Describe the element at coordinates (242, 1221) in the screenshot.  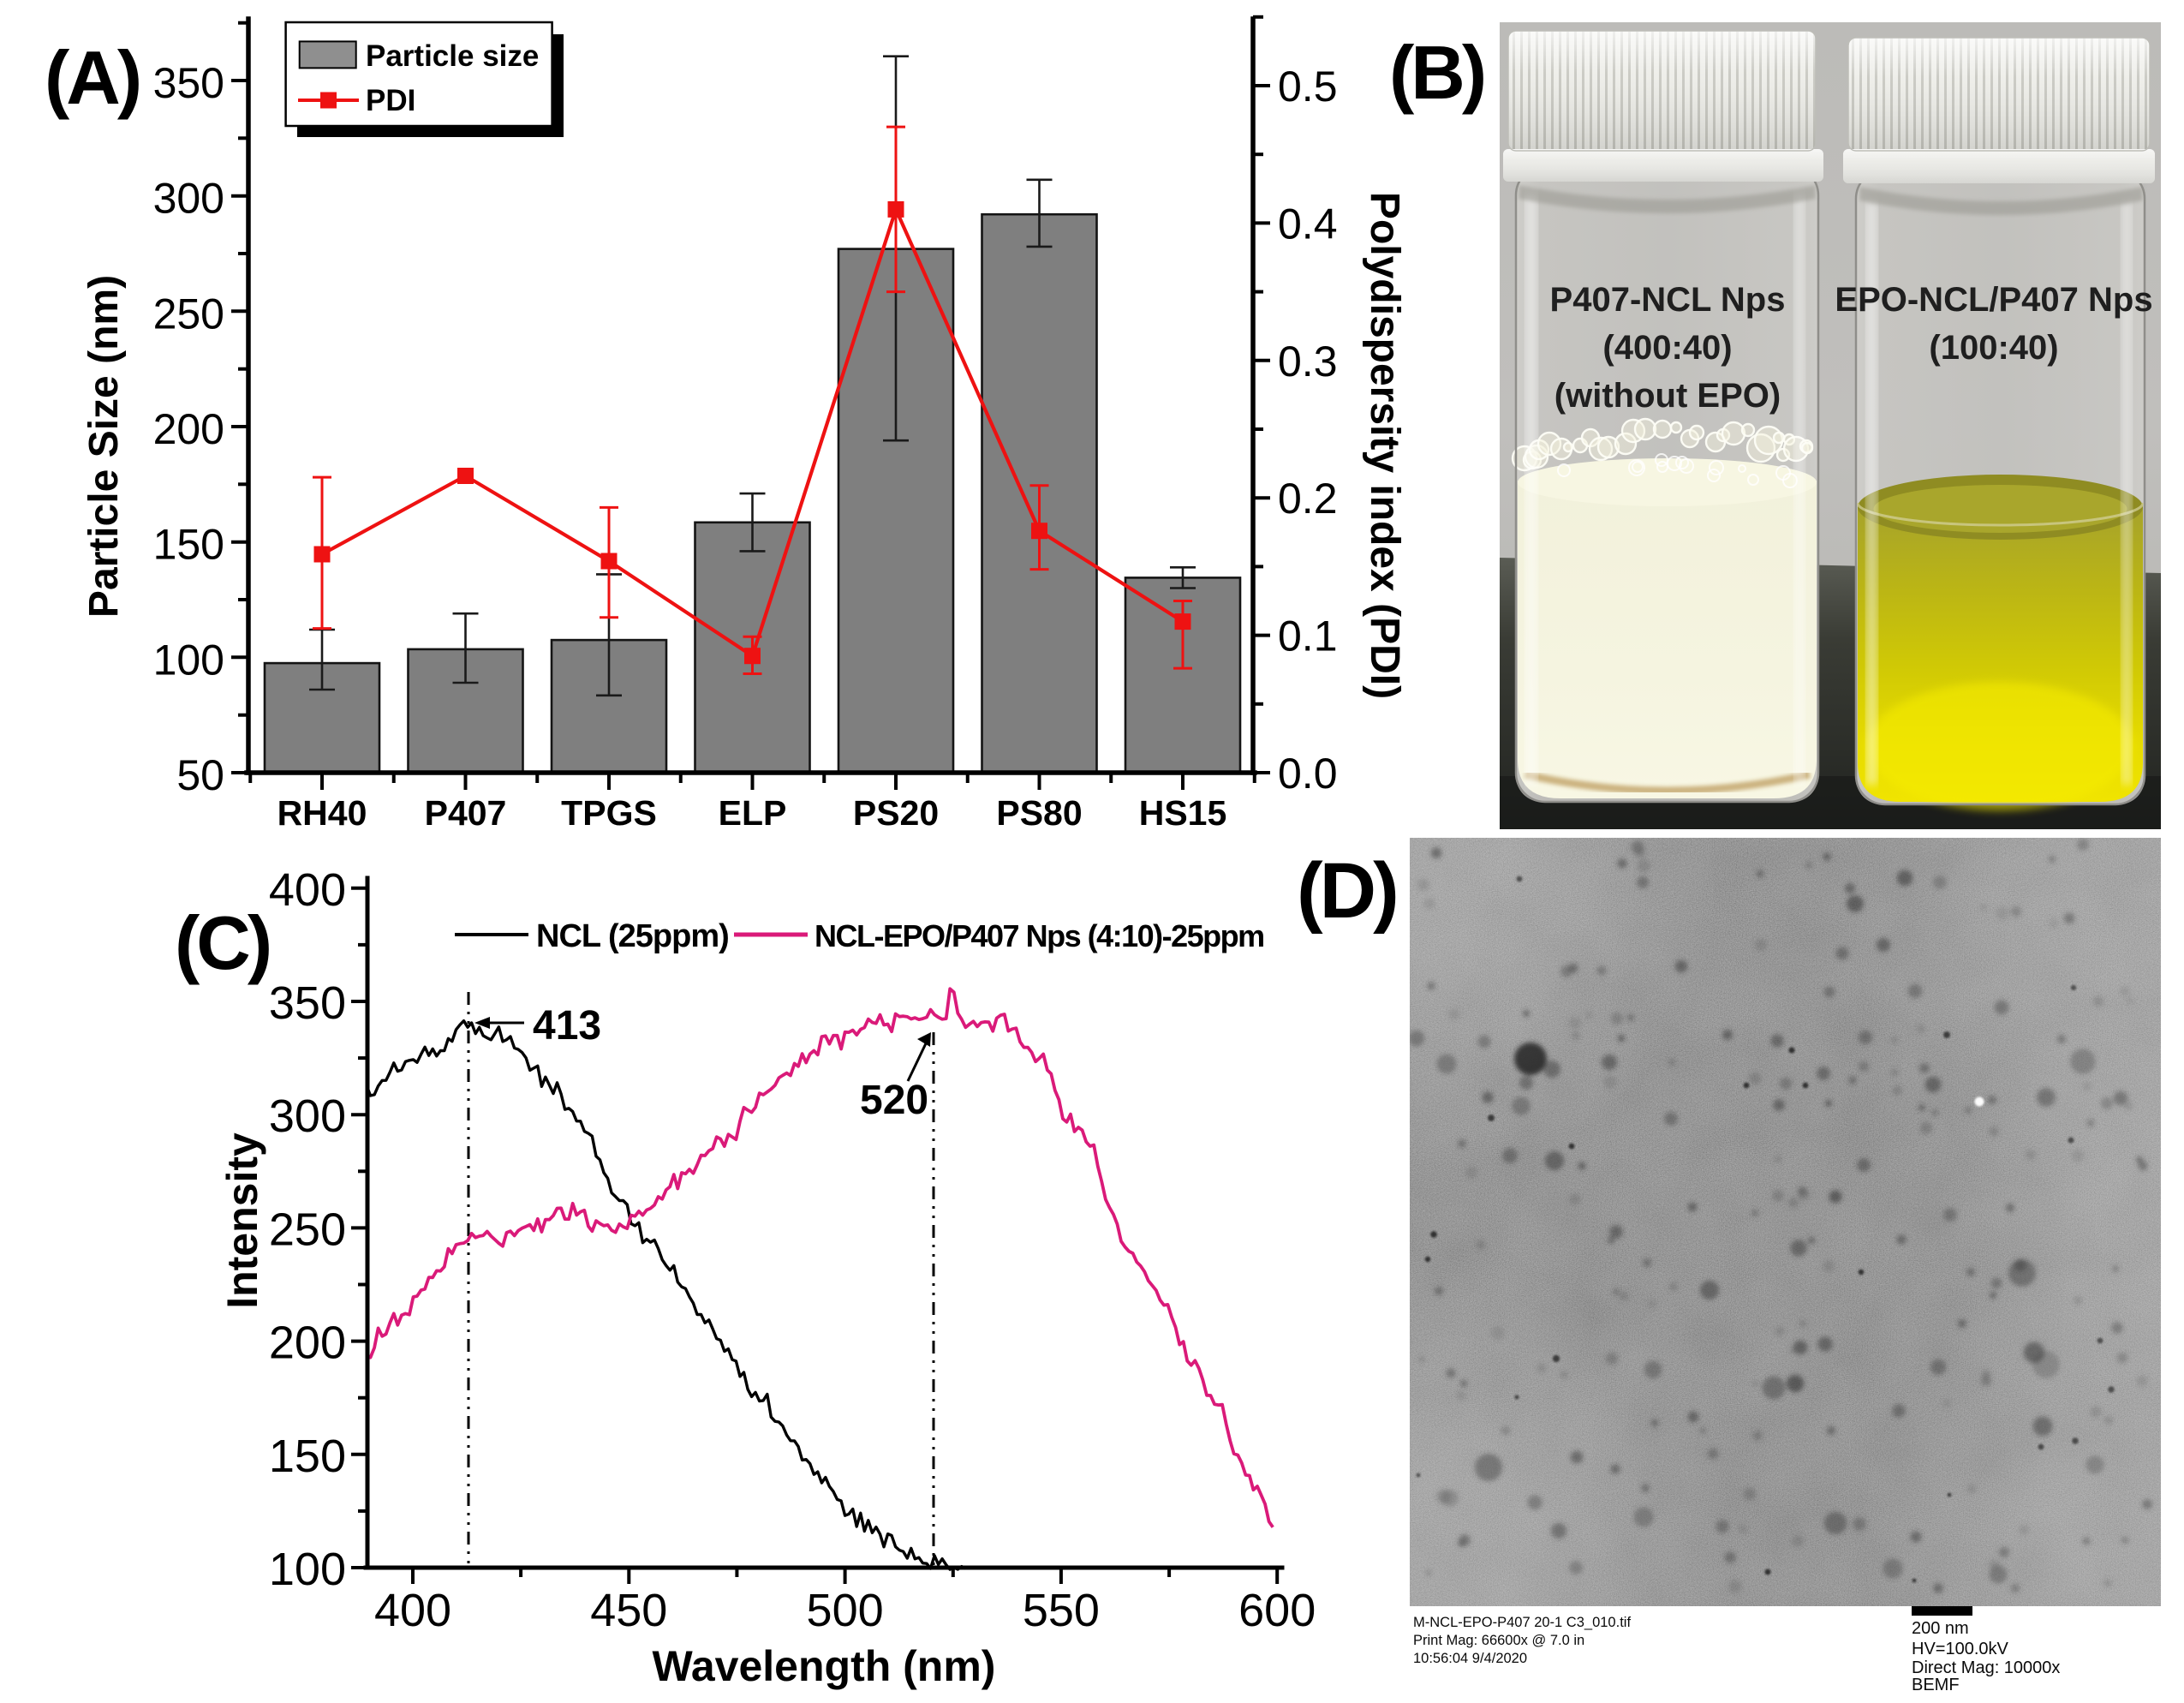
I see `svg-text: Intensity` at that location.